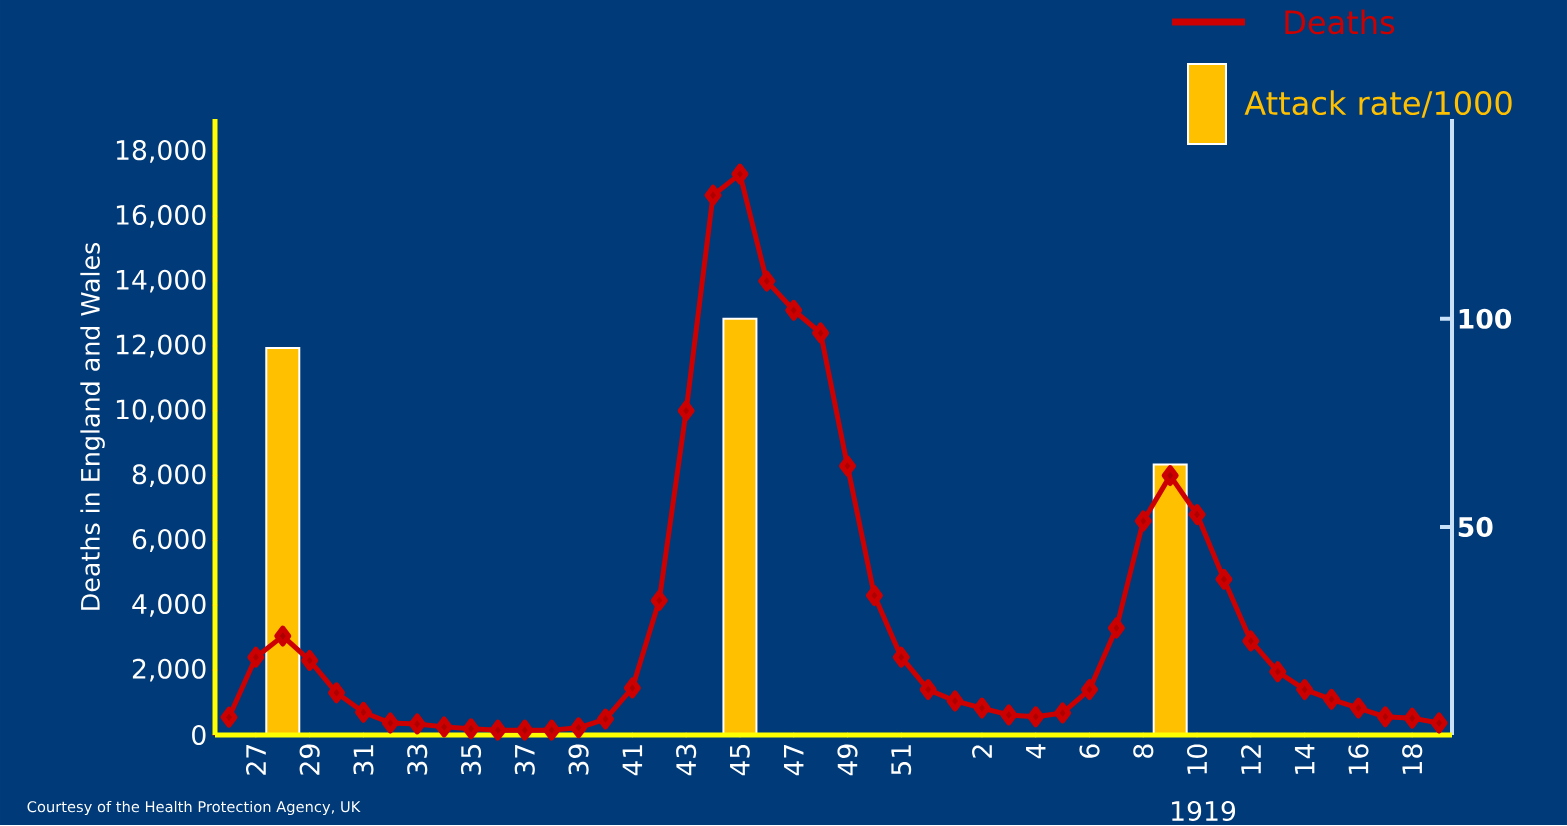 The width and height of the screenshot is (1567, 826). Describe the element at coordinates (578, 759) in the screenshot. I see `x-tick-label: 39` at that location.